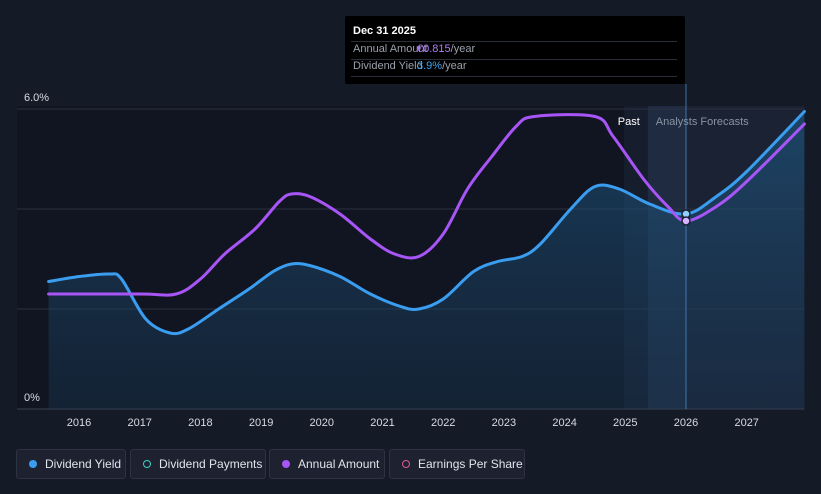 The width and height of the screenshot is (821, 494). I want to click on forecast-label: Analysts Forecasts, so click(702, 122).